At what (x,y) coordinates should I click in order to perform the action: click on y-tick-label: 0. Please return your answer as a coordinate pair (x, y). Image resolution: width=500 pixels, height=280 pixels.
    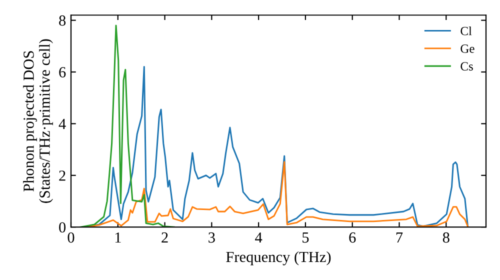
    Looking at the image, I should click on (62, 227).